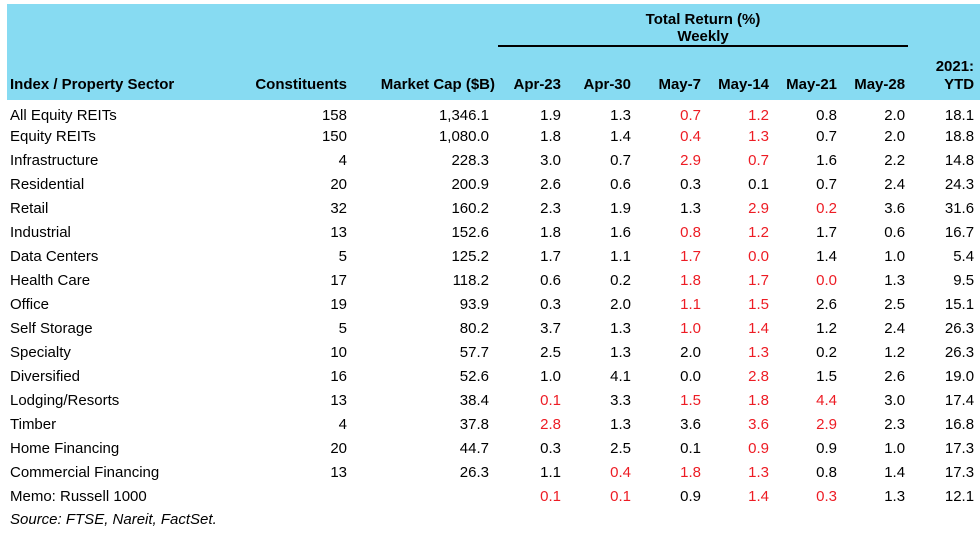  I want to click on group-header-row: Total Return (%) Weekly, so click(493, 25).